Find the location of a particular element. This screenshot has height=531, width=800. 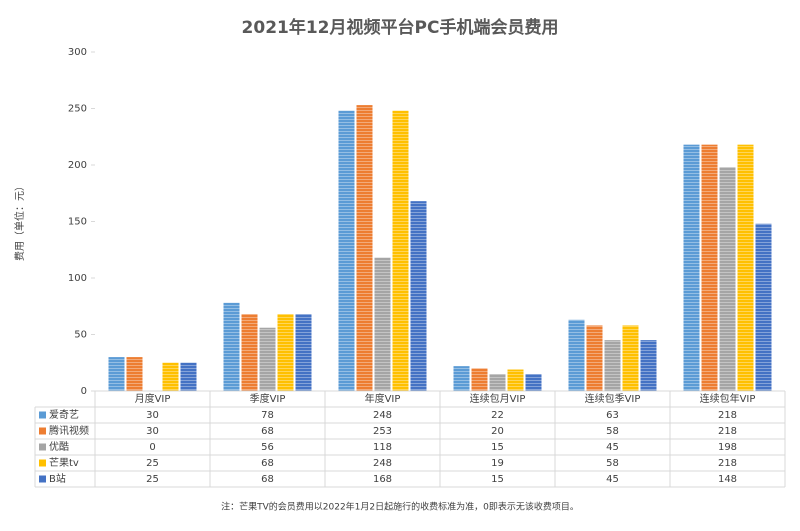

table-value: 148 is located at coordinates (727, 479).